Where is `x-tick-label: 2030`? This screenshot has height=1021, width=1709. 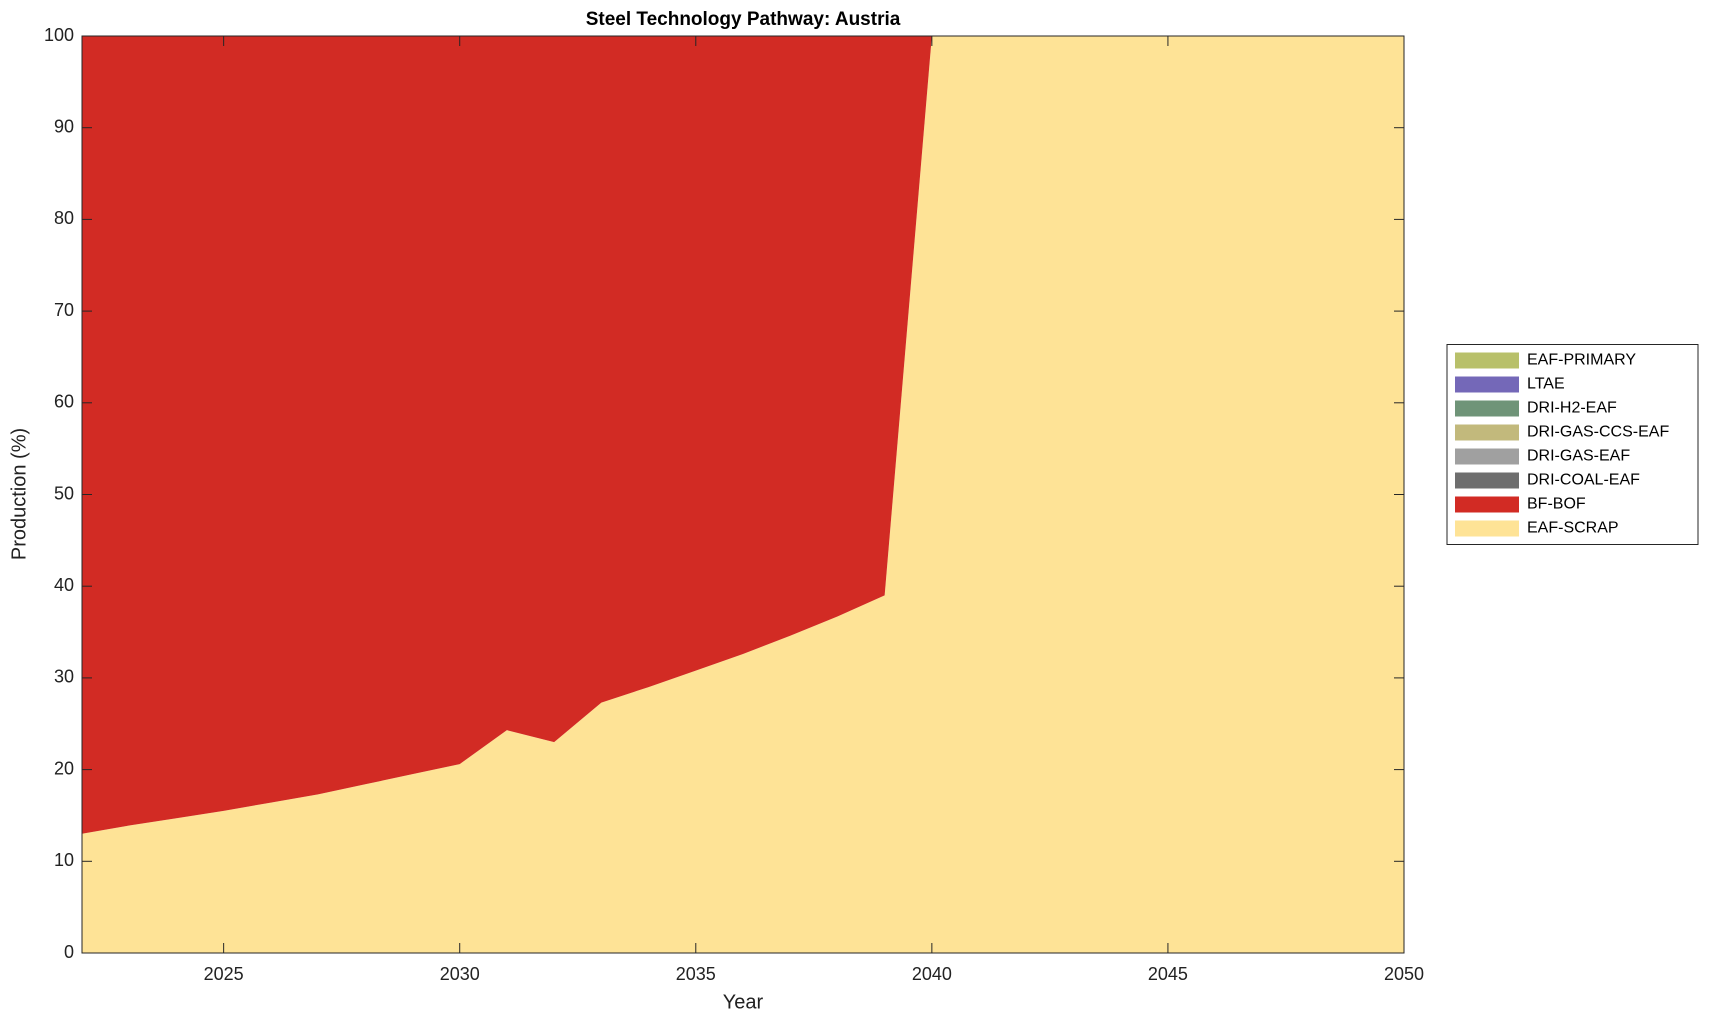
x-tick-label: 2030 is located at coordinates (460, 974).